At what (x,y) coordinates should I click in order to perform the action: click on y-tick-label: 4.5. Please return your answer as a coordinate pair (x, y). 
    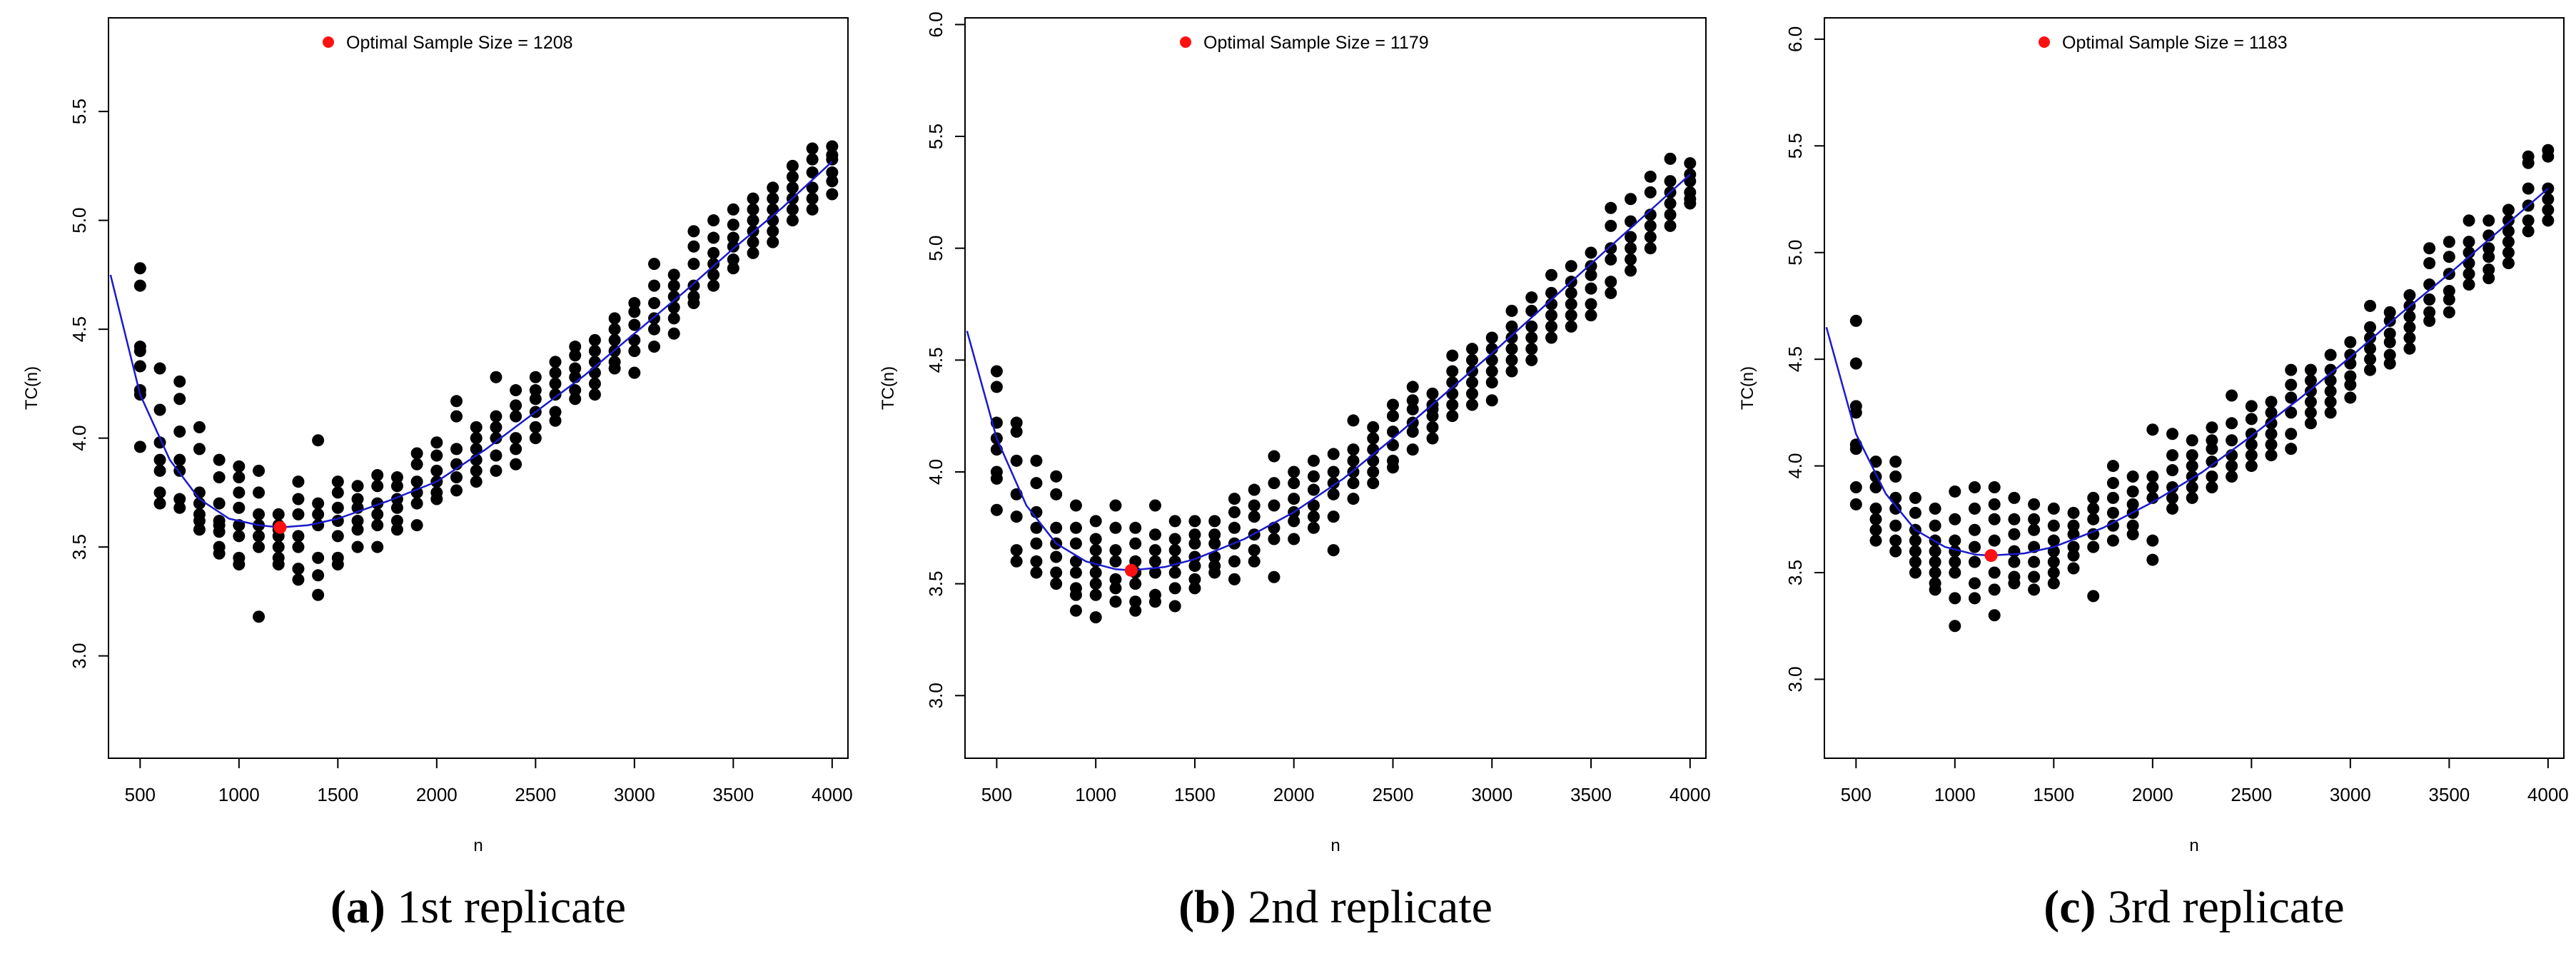
    Looking at the image, I should click on (935, 360).